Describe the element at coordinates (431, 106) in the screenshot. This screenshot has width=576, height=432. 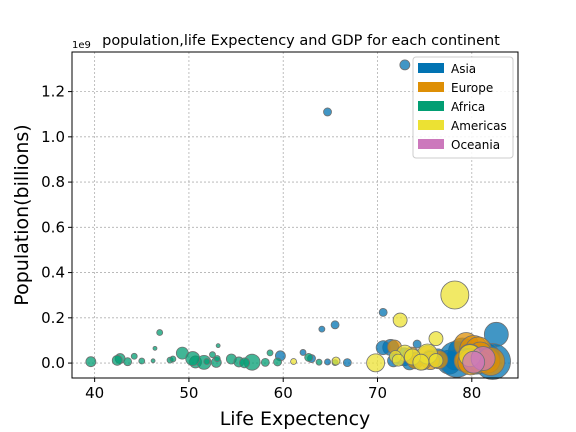
I see `legend-swatch-africa` at that location.